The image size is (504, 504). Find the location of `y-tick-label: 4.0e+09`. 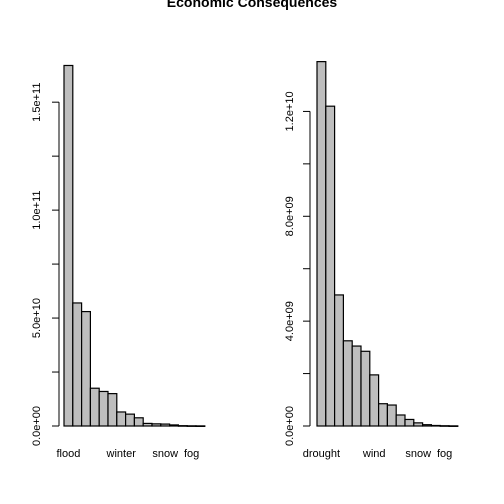

y-tick-label: 4.0e+09 is located at coordinates (290, 321).